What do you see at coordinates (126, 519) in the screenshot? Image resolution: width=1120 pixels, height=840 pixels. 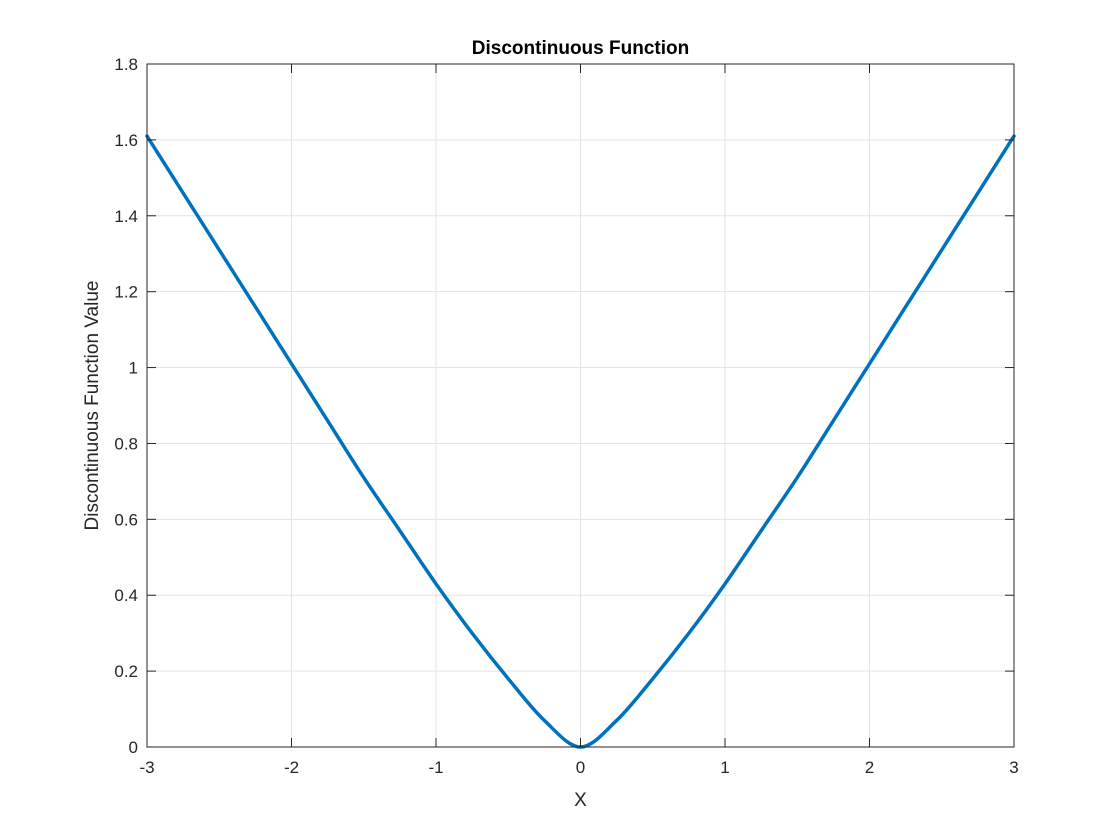 I see `y-tick-label: 0.6` at bounding box center [126, 519].